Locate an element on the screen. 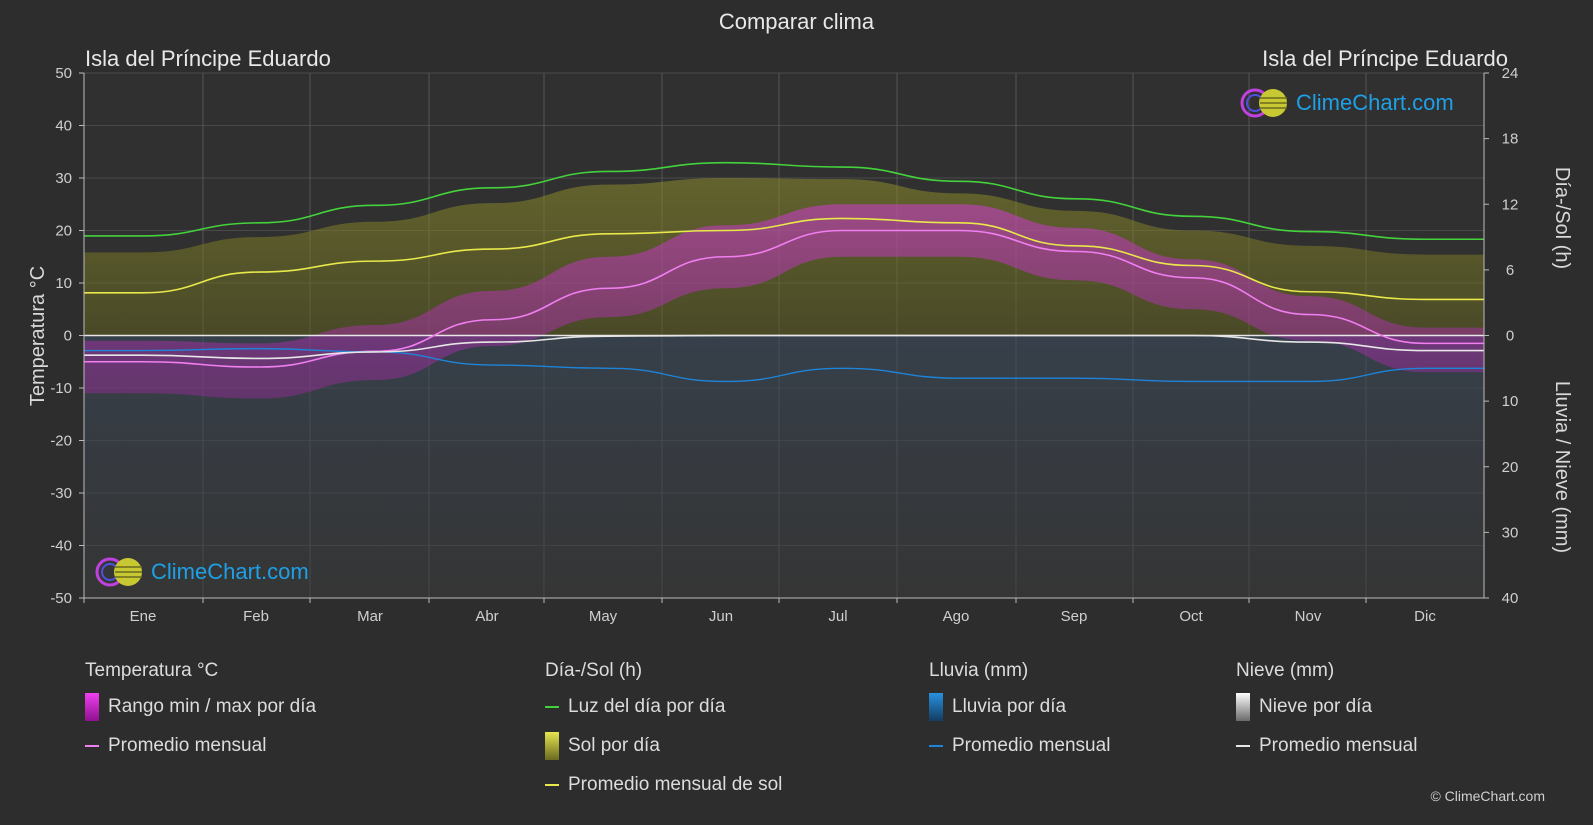 This screenshot has width=1593, height=825. rain-swatch-icon is located at coordinates (936, 707).